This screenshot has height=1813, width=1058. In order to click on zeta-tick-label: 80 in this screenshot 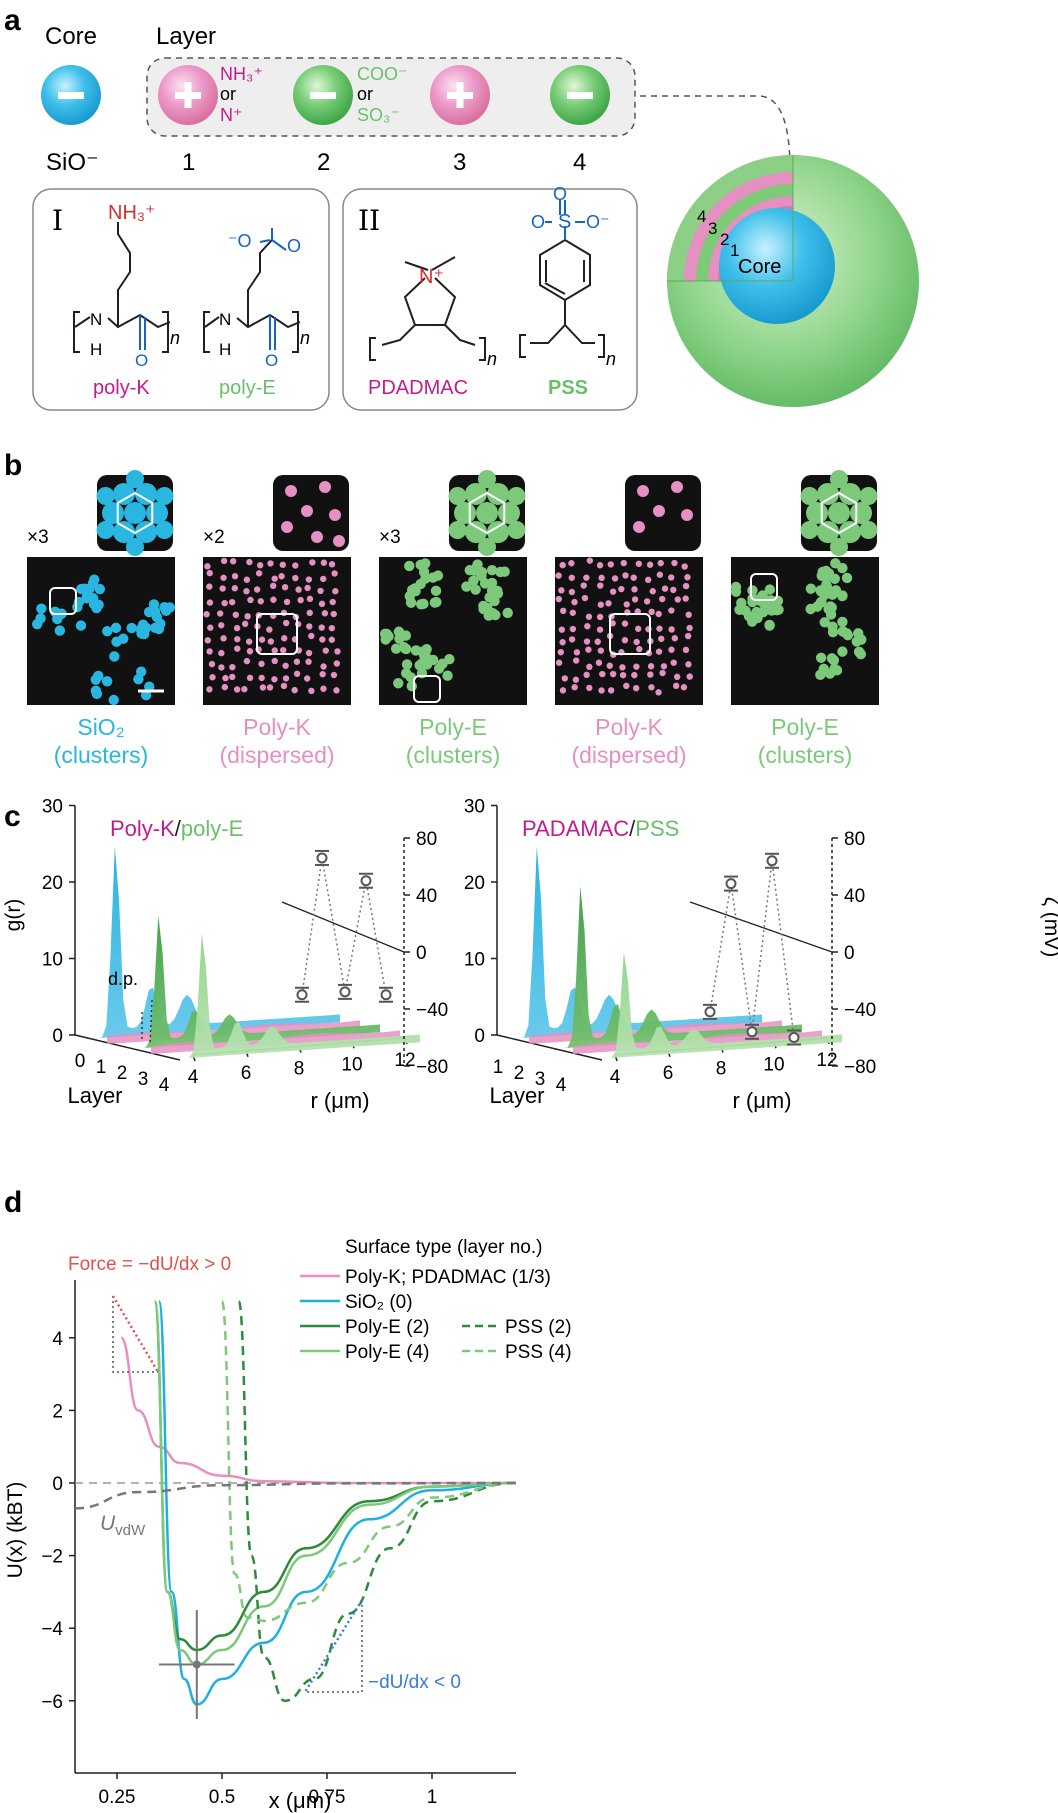, I will do `click(854, 839)`.